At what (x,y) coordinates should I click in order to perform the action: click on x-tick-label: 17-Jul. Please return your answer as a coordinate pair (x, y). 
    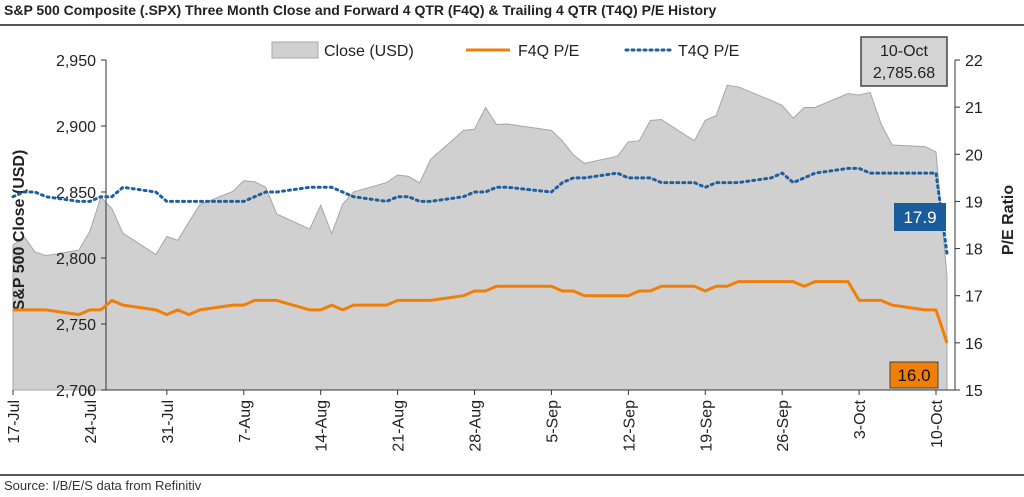
    Looking at the image, I should click on (14, 422).